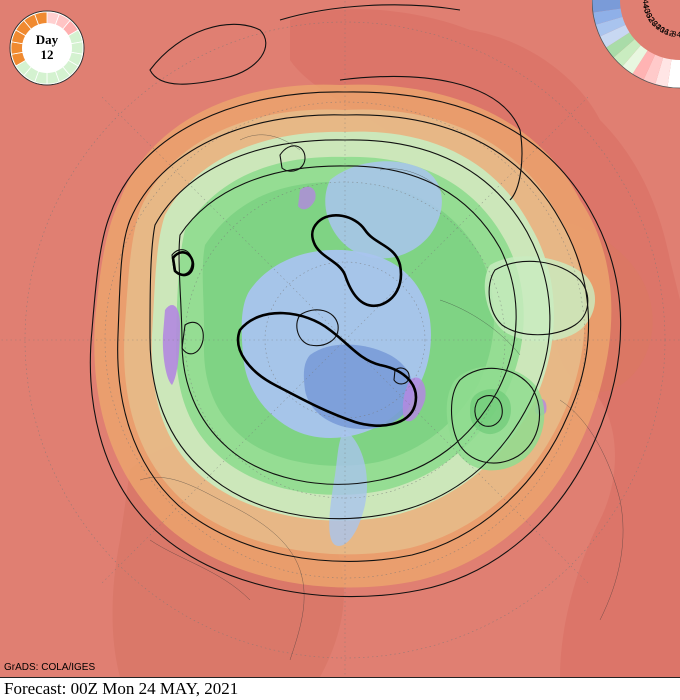 This screenshot has width=680, height=700. What do you see at coordinates (383, 210) in the screenshot?
I see `zone-cold-lobe` at bounding box center [383, 210].